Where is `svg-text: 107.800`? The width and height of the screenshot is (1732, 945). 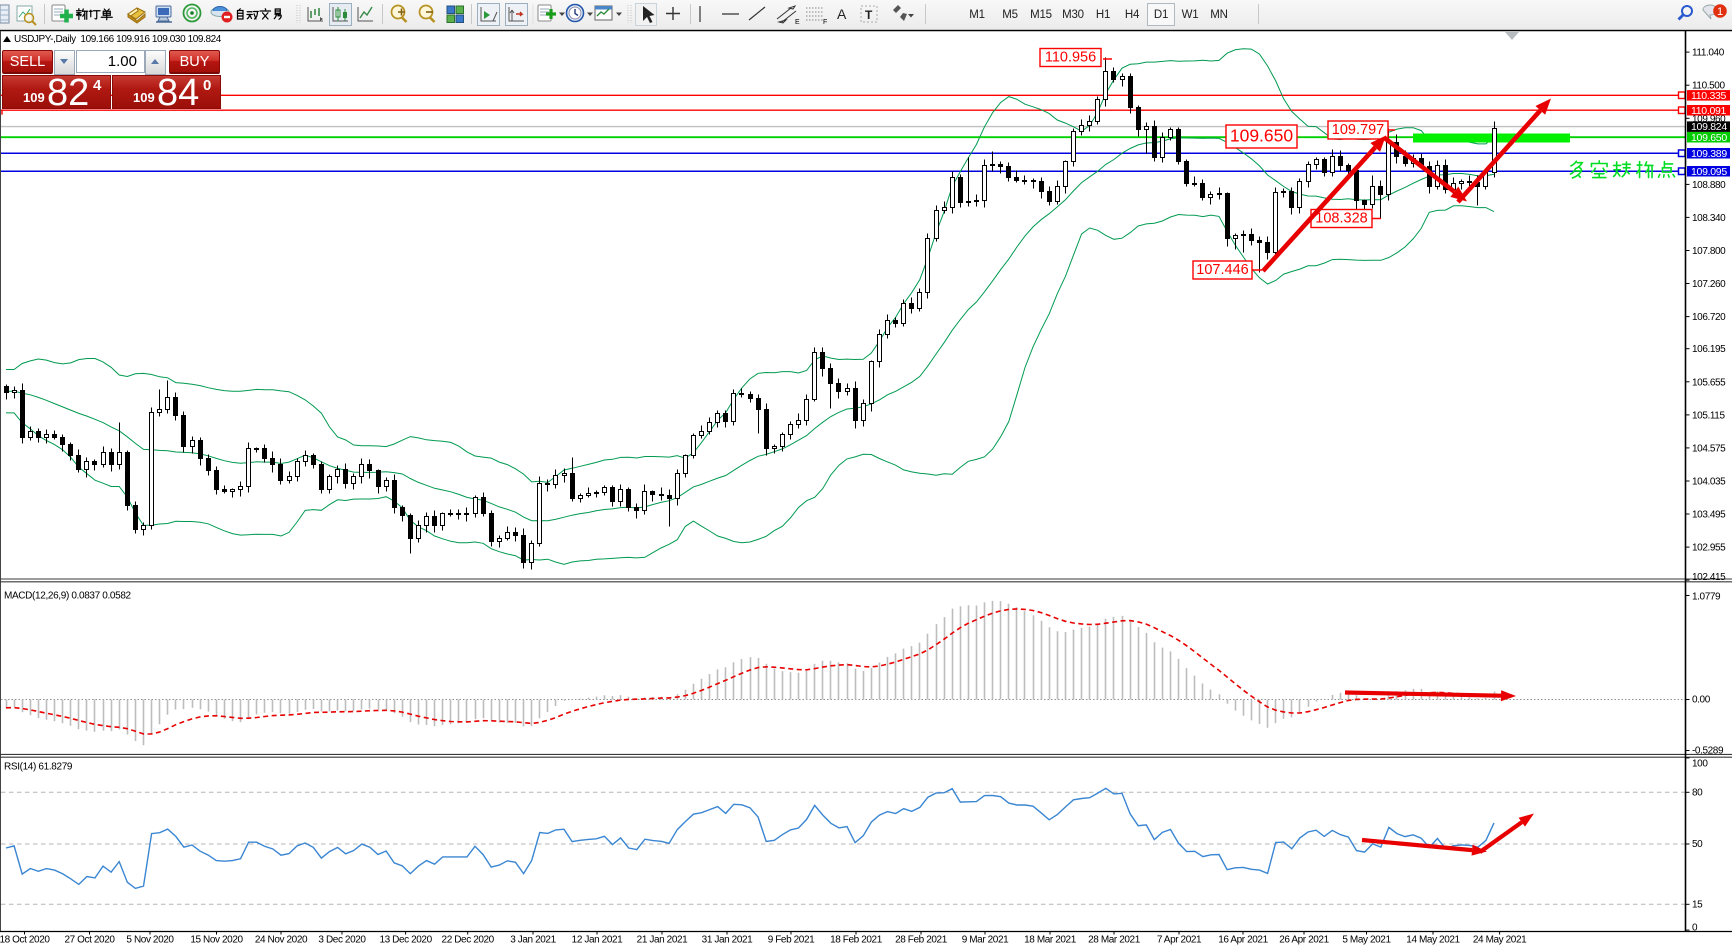 svg-text: 107.800 is located at coordinates (1709, 251).